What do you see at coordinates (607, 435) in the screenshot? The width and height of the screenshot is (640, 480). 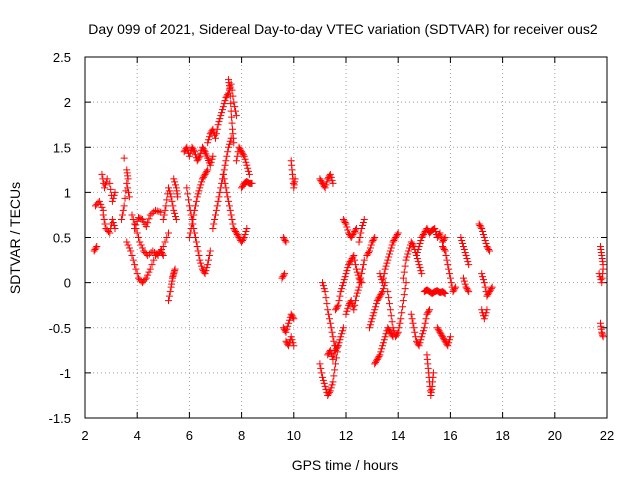 I see `x-tick-label: 22` at bounding box center [607, 435].